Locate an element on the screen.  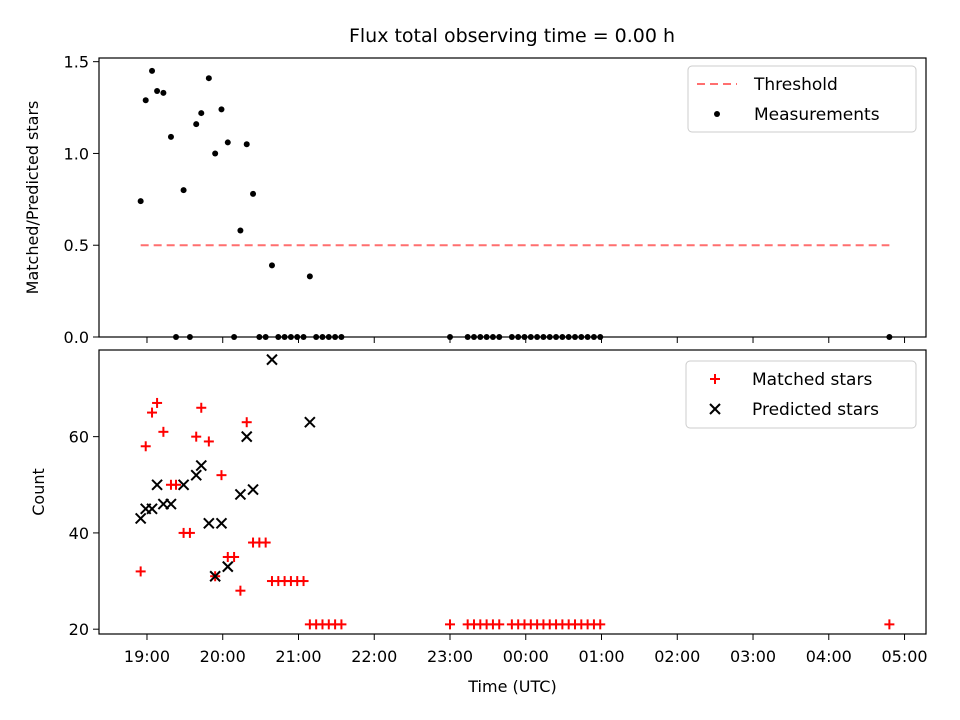
legend-predicted-swatch is located at coordinates (715, 409).